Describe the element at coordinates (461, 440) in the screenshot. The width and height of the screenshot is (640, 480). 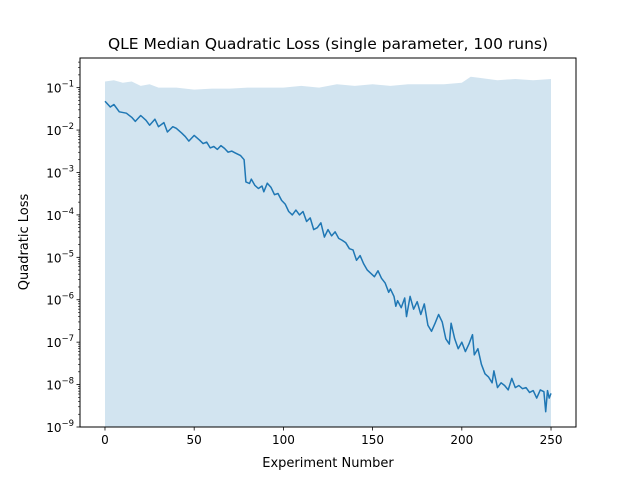
I see `x-tick-label: 200` at that location.